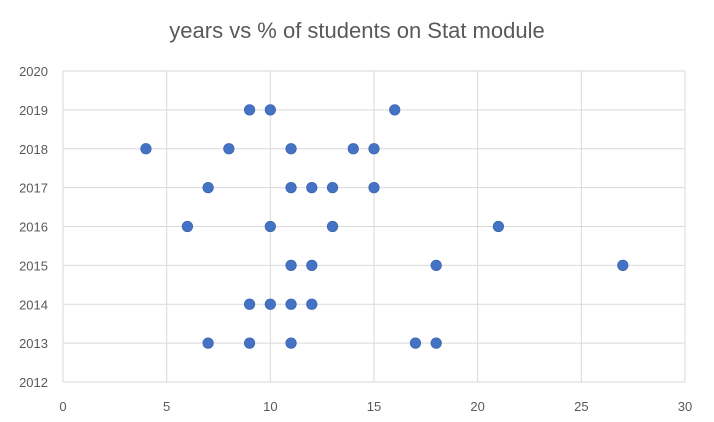 The height and width of the screenshot is (422, 714). I want to click on y-tick-label: 2014, so click(33, 304).